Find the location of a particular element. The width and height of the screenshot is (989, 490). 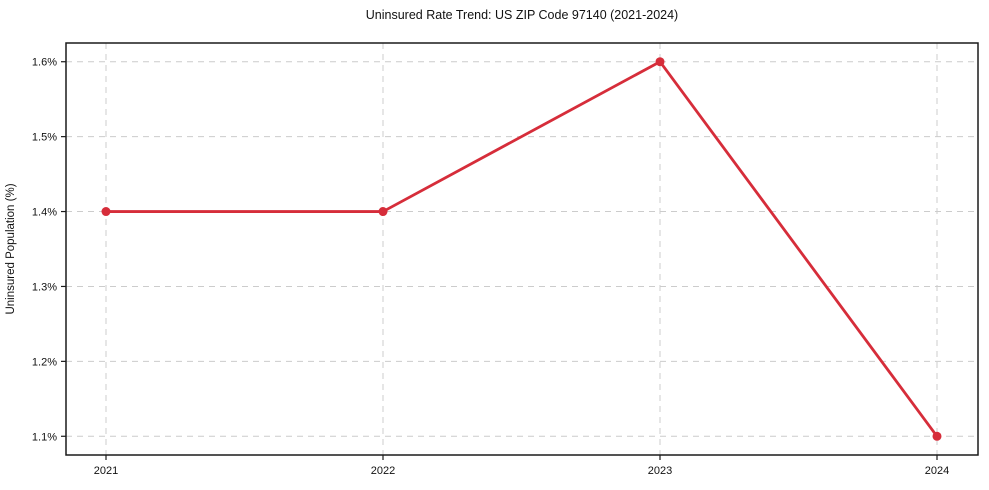

data-point-2021 is located at coordinates (106, 212).